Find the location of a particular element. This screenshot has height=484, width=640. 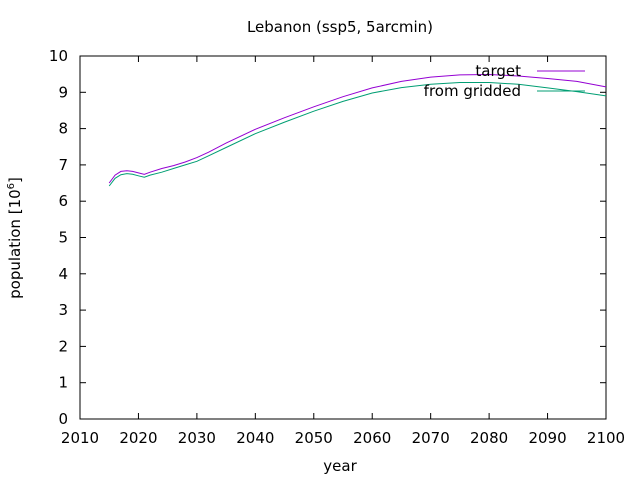

y-axis-label-close: ] is located at coordinates (15, 180).